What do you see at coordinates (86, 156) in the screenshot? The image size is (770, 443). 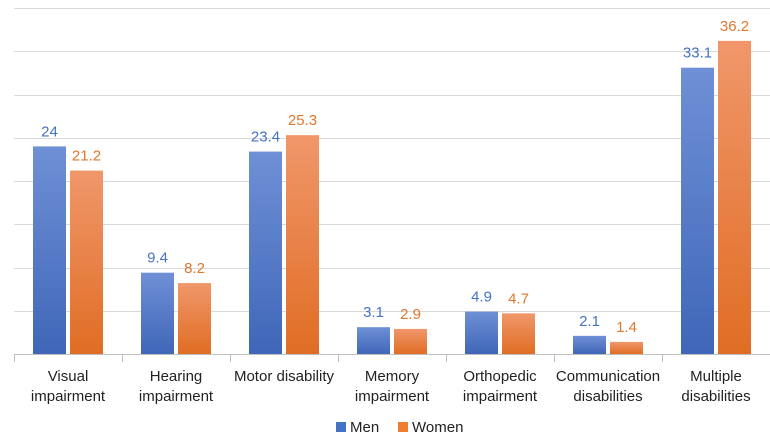 I see `data-label-women-0: 21.2` at bounding box center [86, 156].